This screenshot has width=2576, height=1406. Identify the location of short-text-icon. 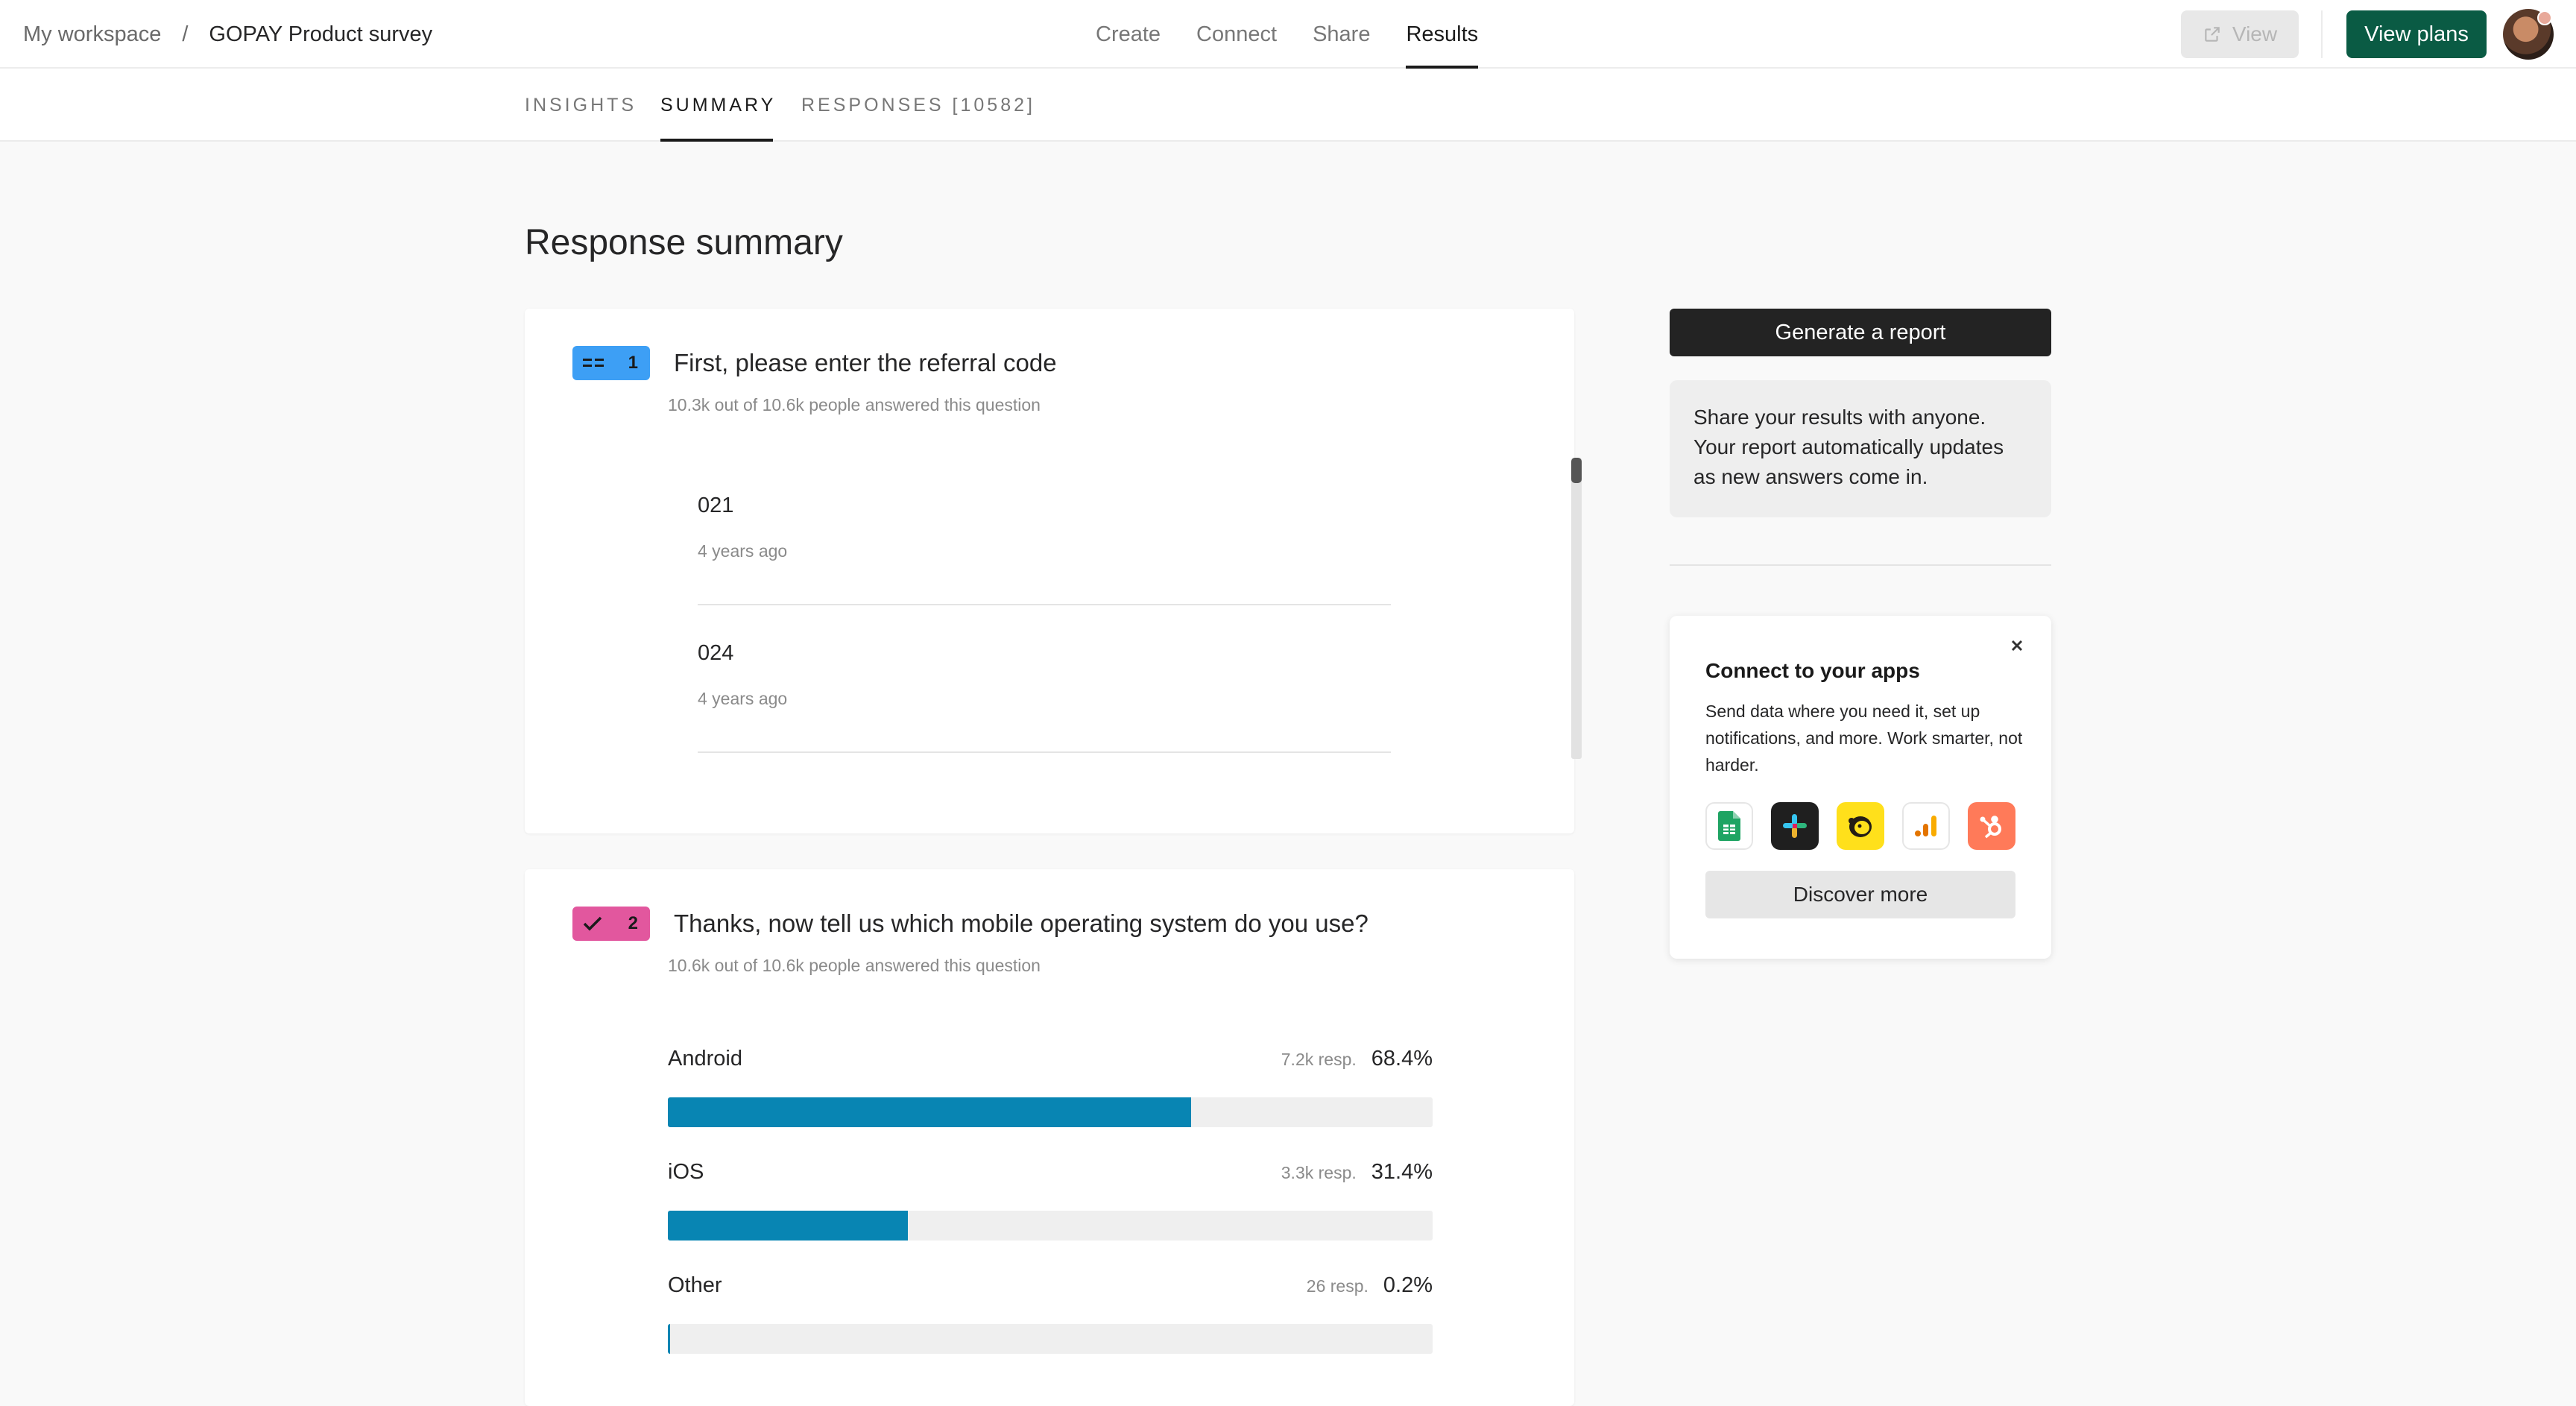
(593, 363).